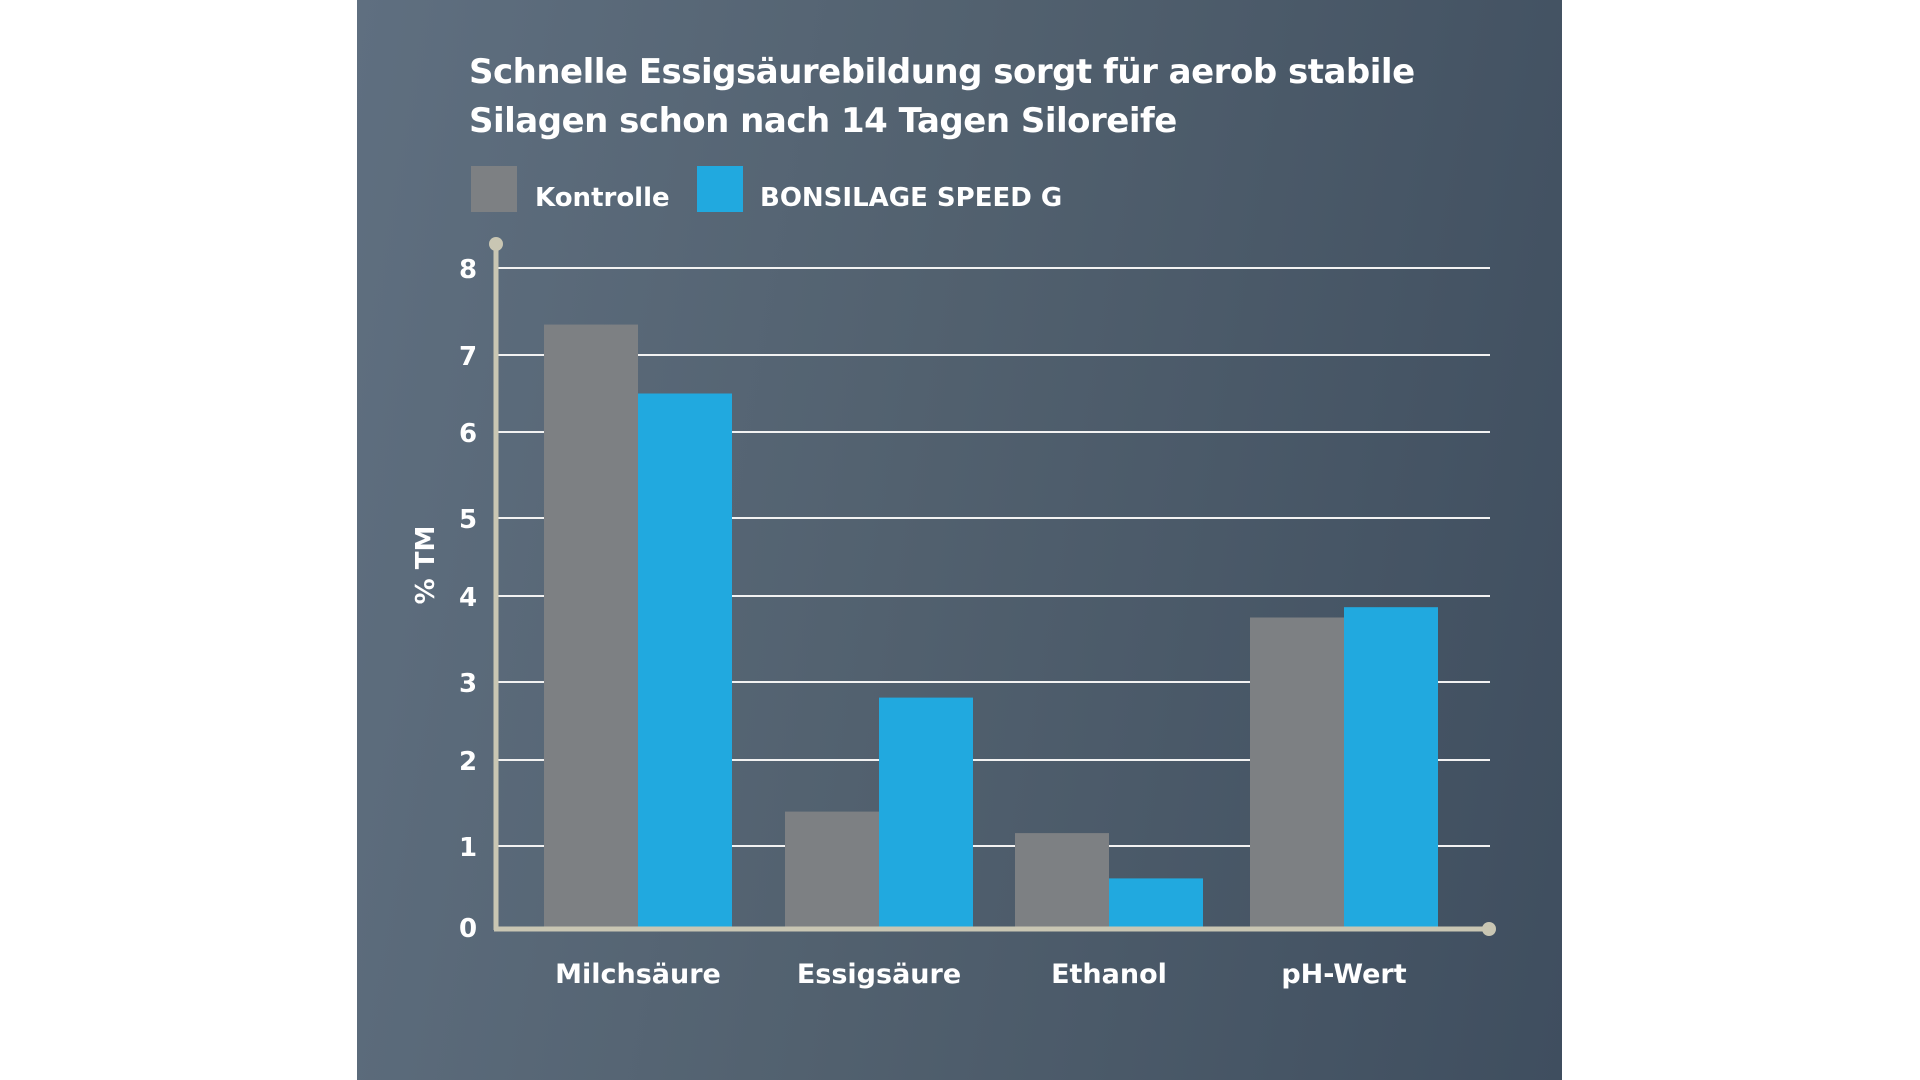  What do you see at coordinates (468, 848) in the screenshot?
I see `y-tick-1: 1` at bounding box center [468, 848].